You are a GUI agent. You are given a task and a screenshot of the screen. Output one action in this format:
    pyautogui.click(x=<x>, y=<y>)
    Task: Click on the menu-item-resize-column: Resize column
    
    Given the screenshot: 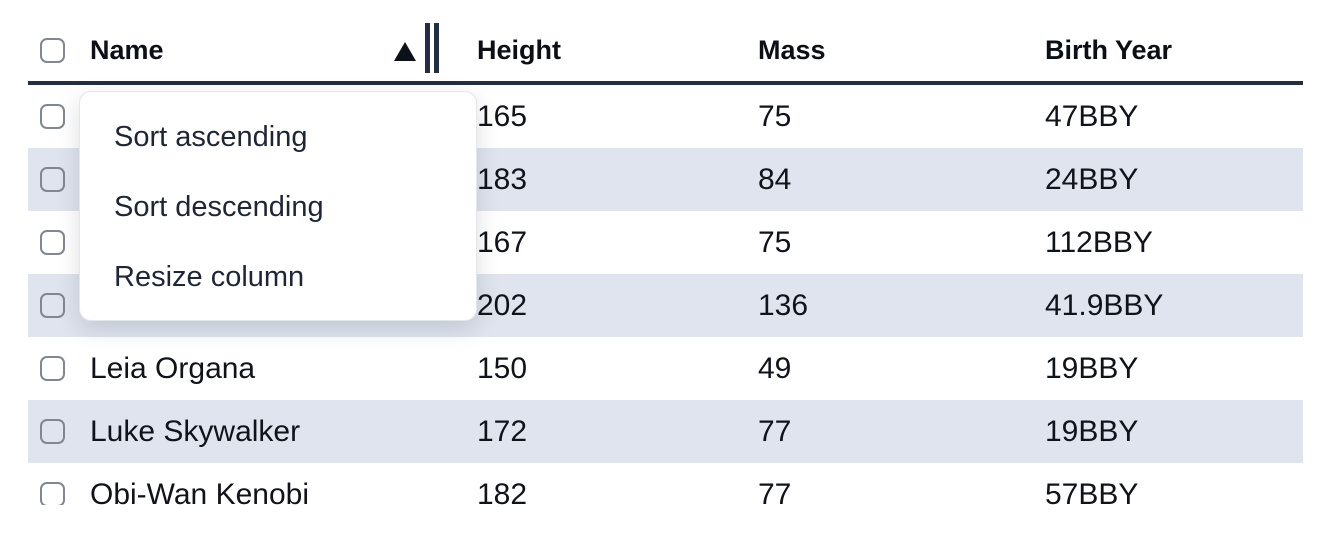 What is the action you would take?
    pyautogui.click(x=209, y=276)
    